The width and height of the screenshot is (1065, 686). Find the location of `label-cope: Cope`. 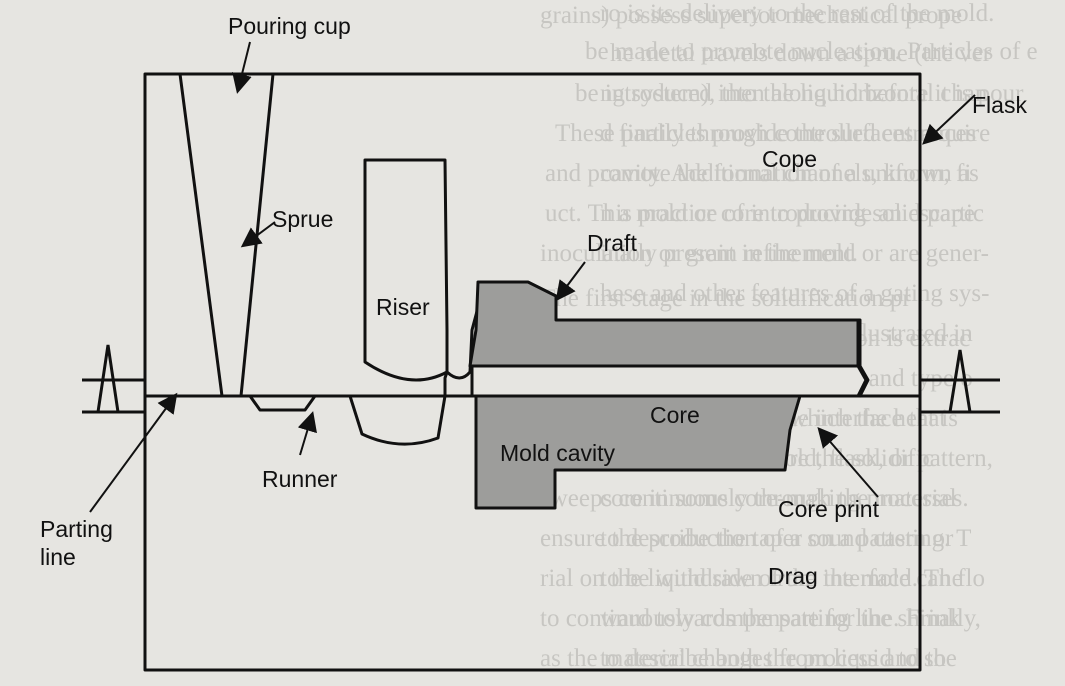

label-cope: Cope is located at coordinates (789, 159).